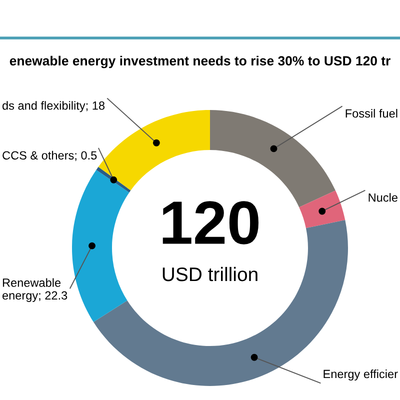  What do you see at coordinates (35, 290) in the screenshot?
I see `slice-label: Renewable energy; 22.3` at bounding box center [35, 290].